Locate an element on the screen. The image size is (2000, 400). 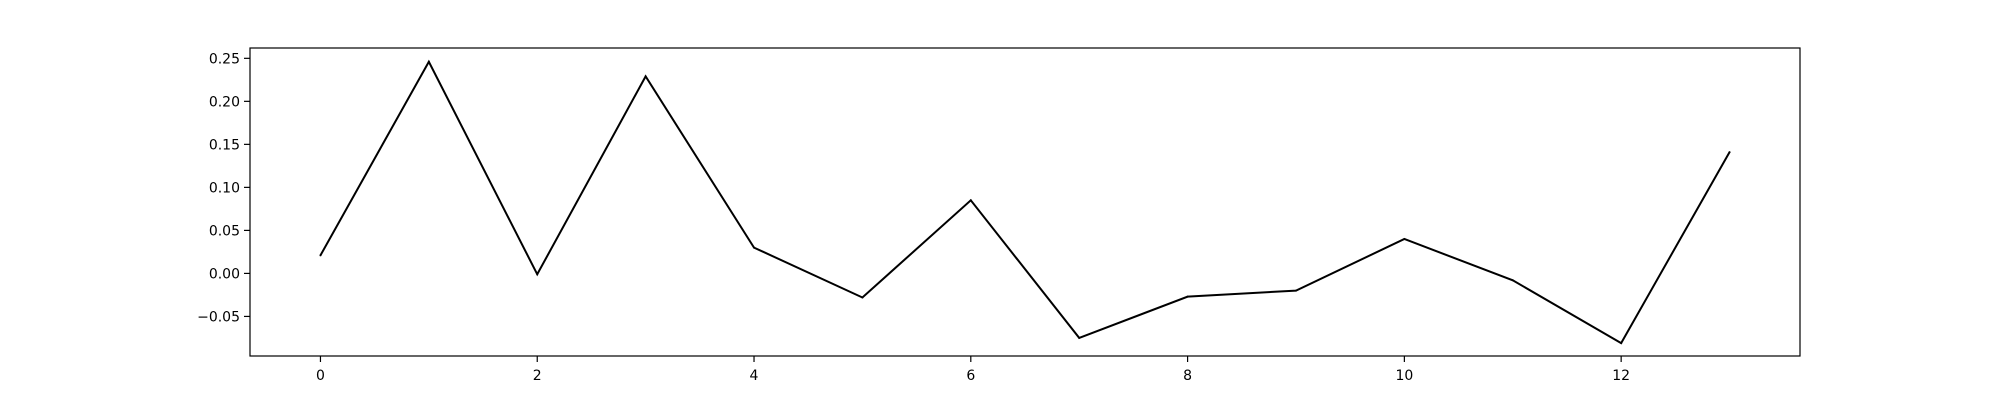
x-axis-ticks: 0 2 4 6 8 10 12 is located at coordinates (973, 370).